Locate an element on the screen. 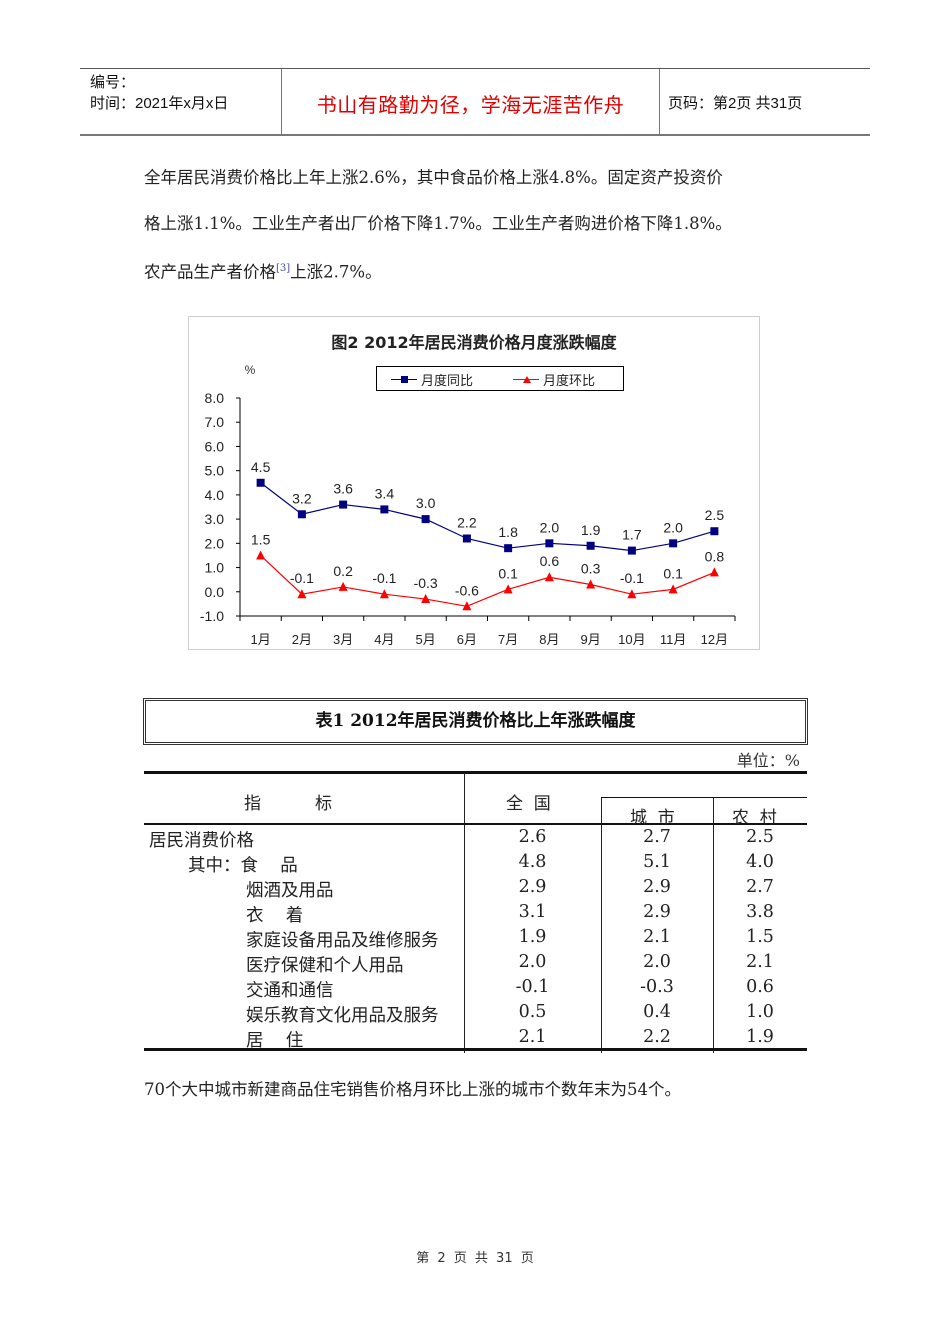 The width and height of the screenshot is (950, 1344). data-label: 3.6 is located at coordinates (343, 489).